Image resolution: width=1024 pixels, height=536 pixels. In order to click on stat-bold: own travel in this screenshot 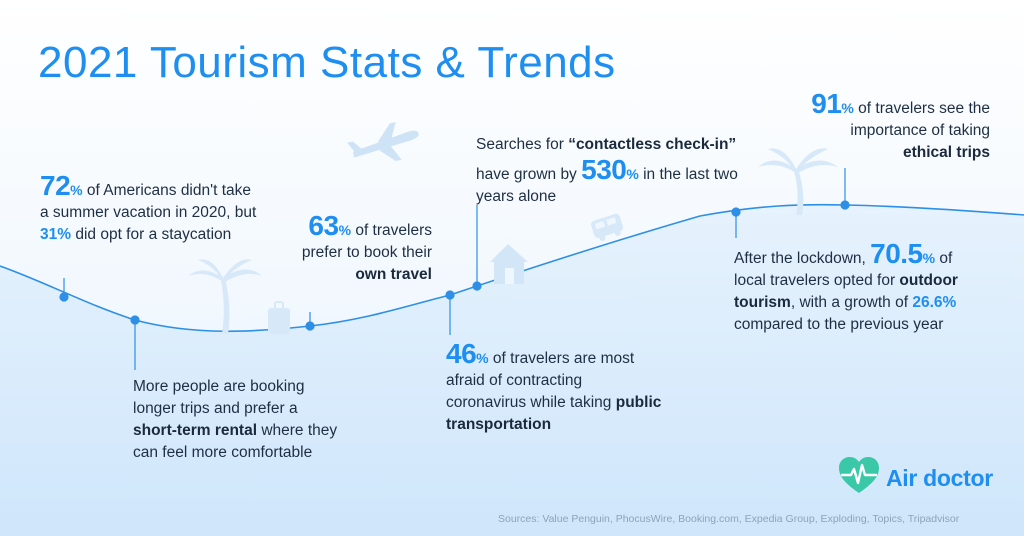, I will do `click(393, 274)`.